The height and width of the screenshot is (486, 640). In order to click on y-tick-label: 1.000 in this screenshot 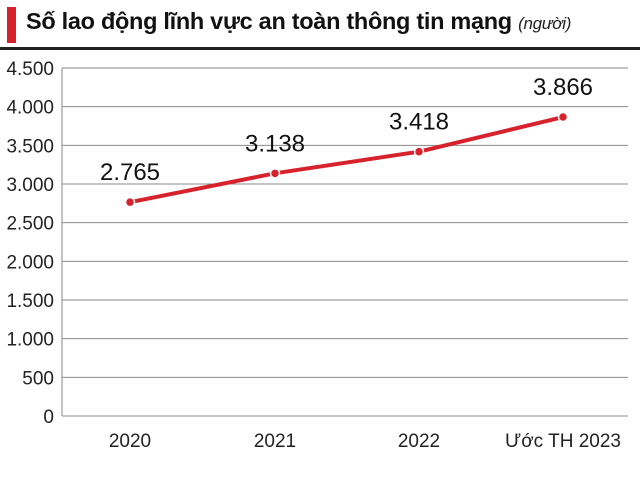, I will do `click(30, 340)`.